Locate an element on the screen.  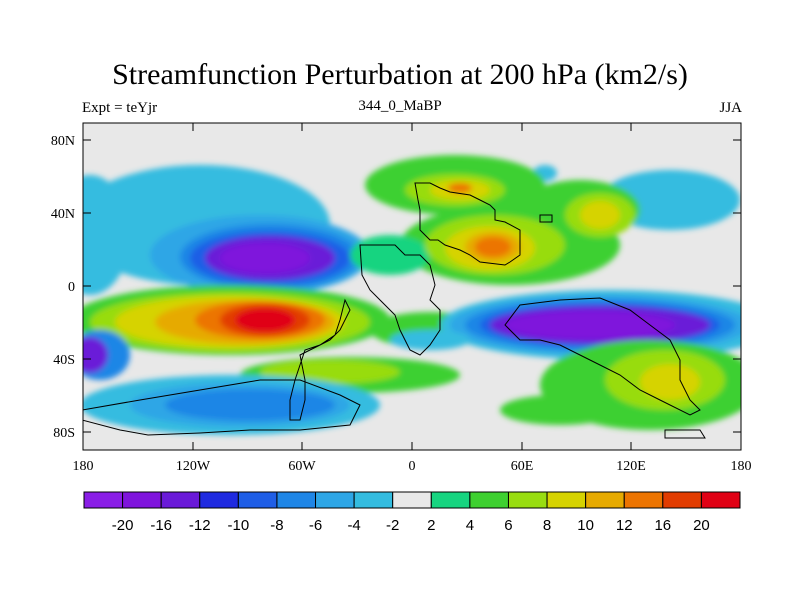
colorbar-label: 20 is located at coordinates (701, 525).